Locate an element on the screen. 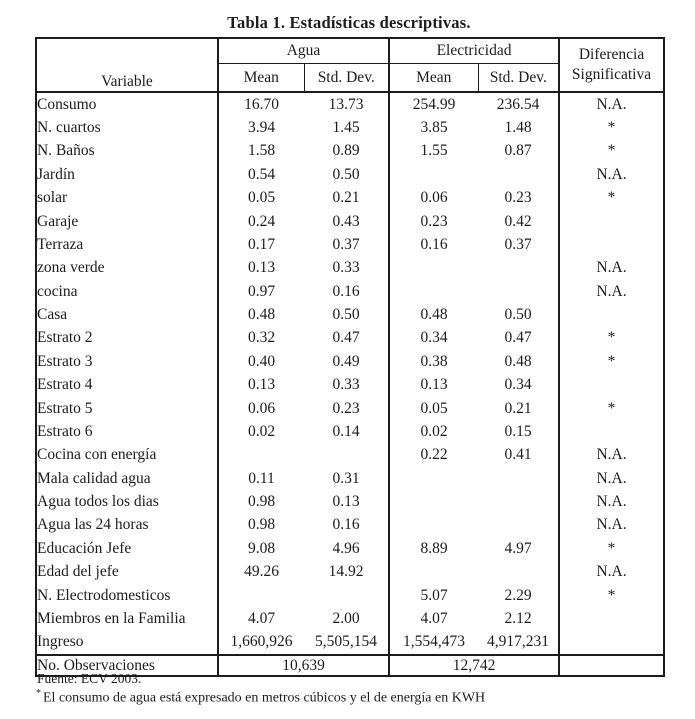 This screenshot has width=695, height=719. cell-agua-mean: 0.32 is located at coordinates (261, 338).